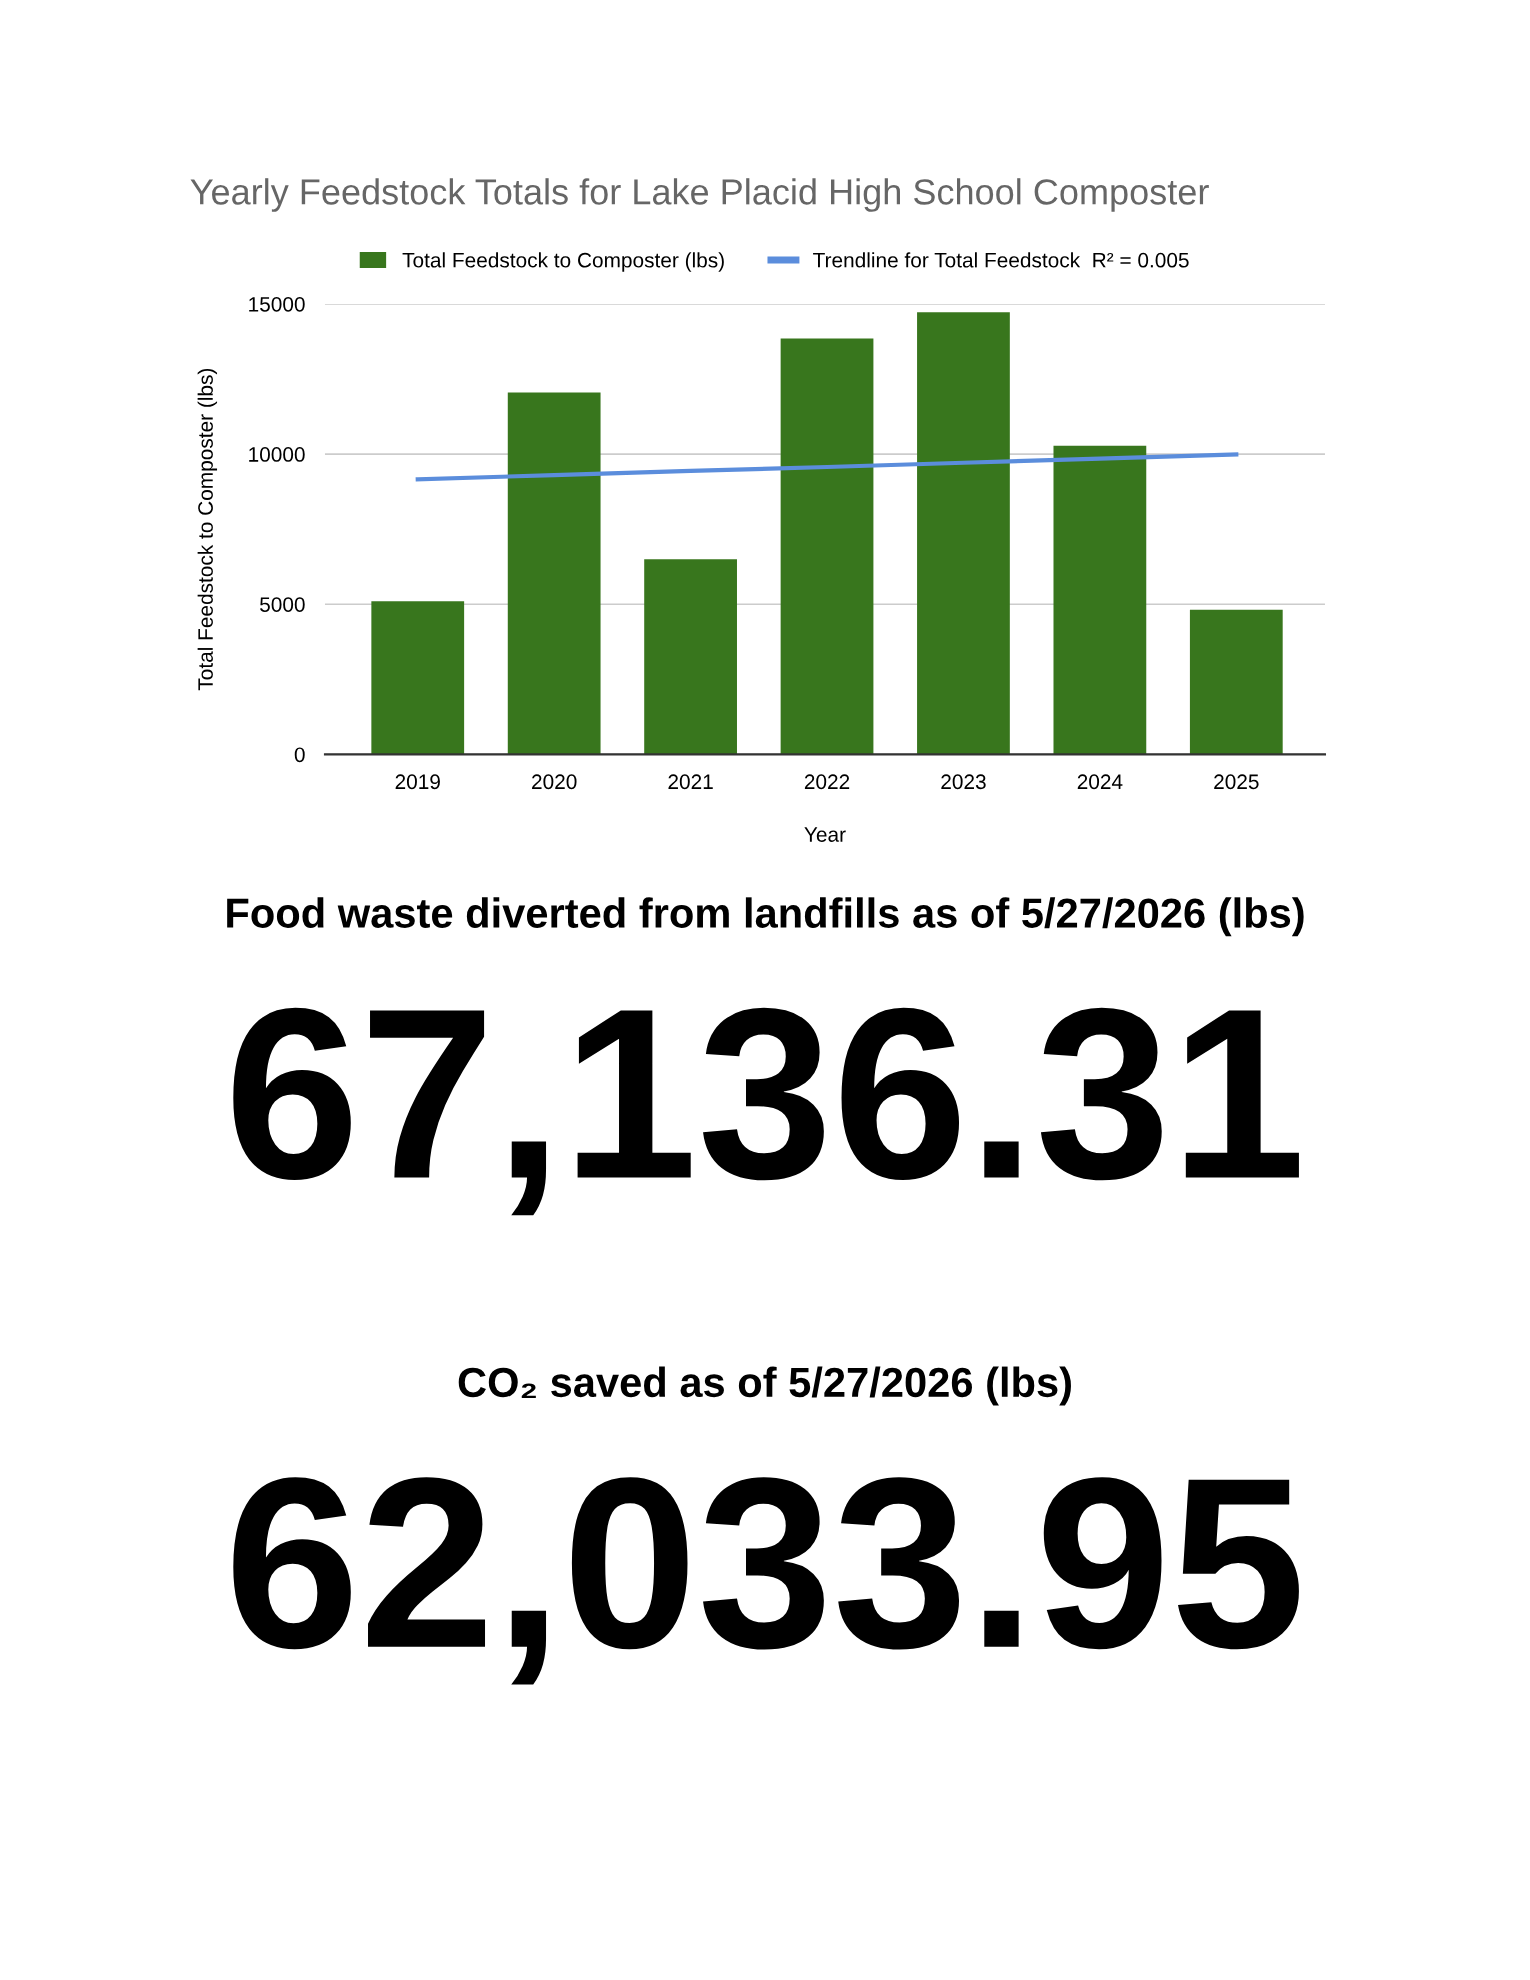 Image resolution: width=1530 pixels, height=1980 pixels. Describe the element at coordinates (1236, 782) in the screenshot. I see `x-tick-label: 2025` at that location.